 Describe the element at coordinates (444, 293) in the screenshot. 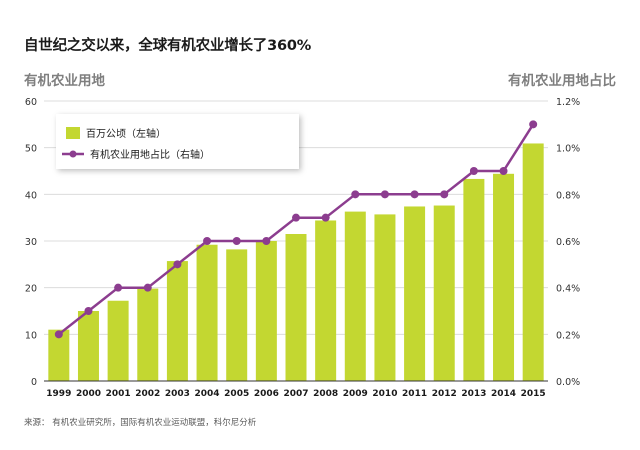

I see `bar-2012` at that location.